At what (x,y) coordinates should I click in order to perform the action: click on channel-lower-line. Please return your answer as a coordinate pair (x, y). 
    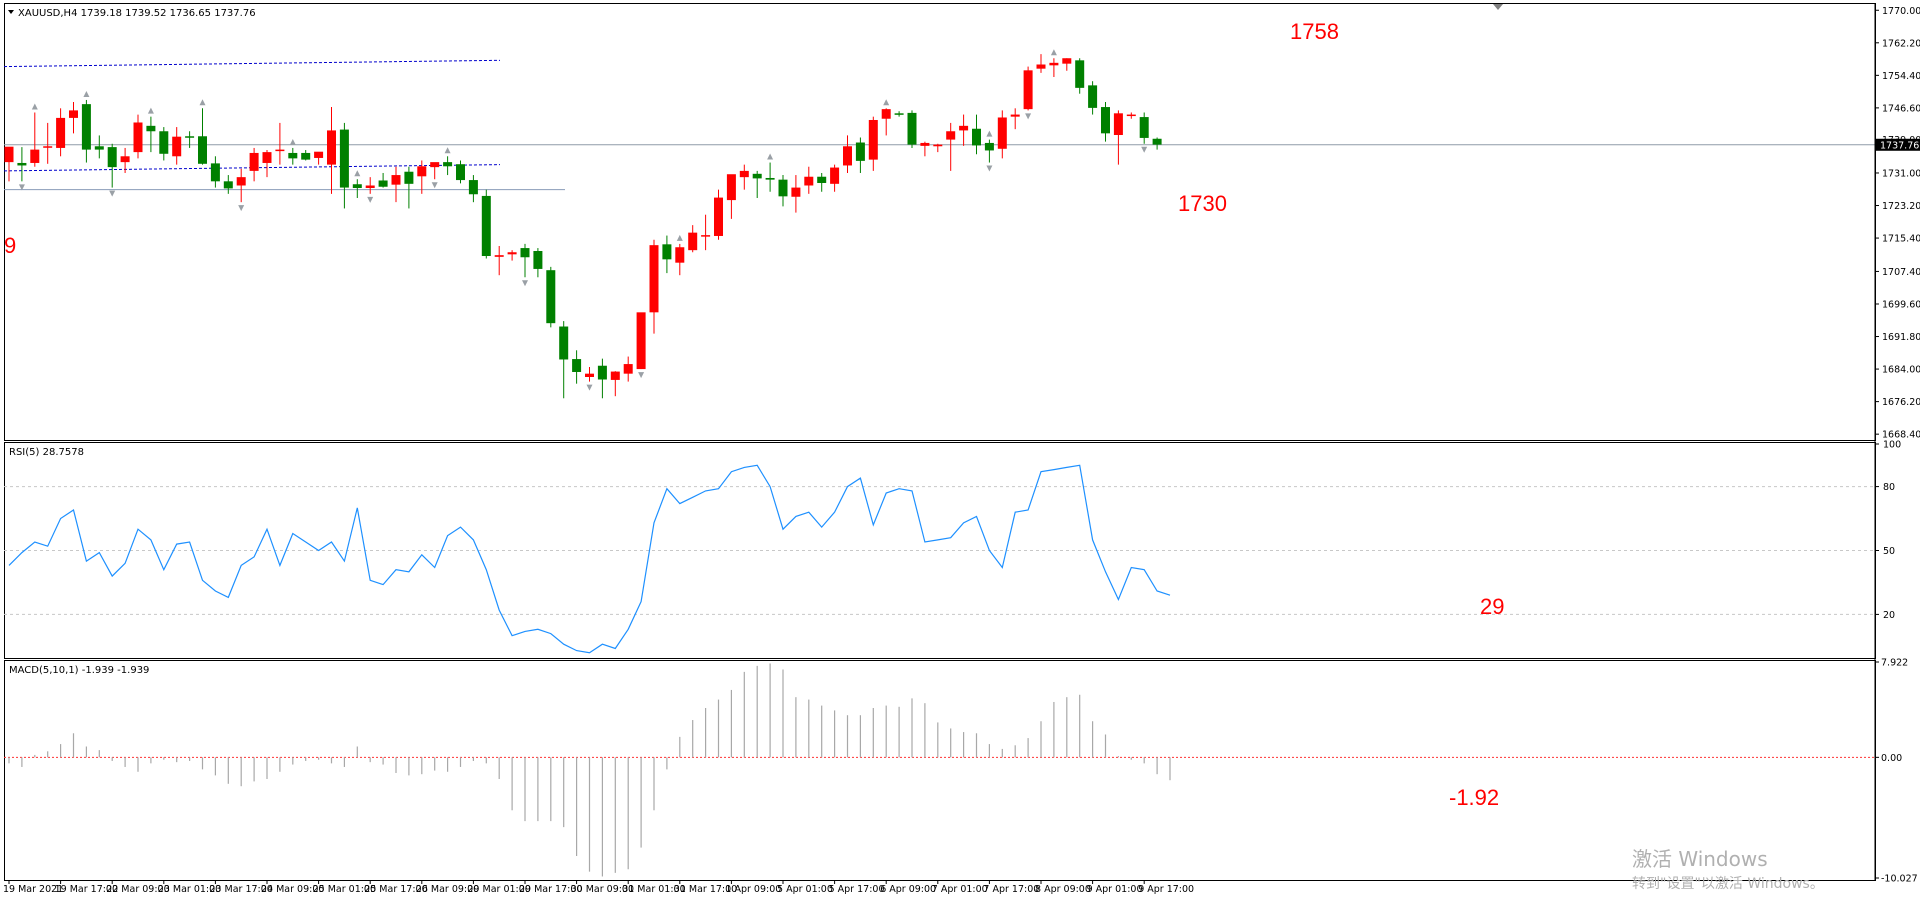
    Looking at the image, I should click on (252, 168).